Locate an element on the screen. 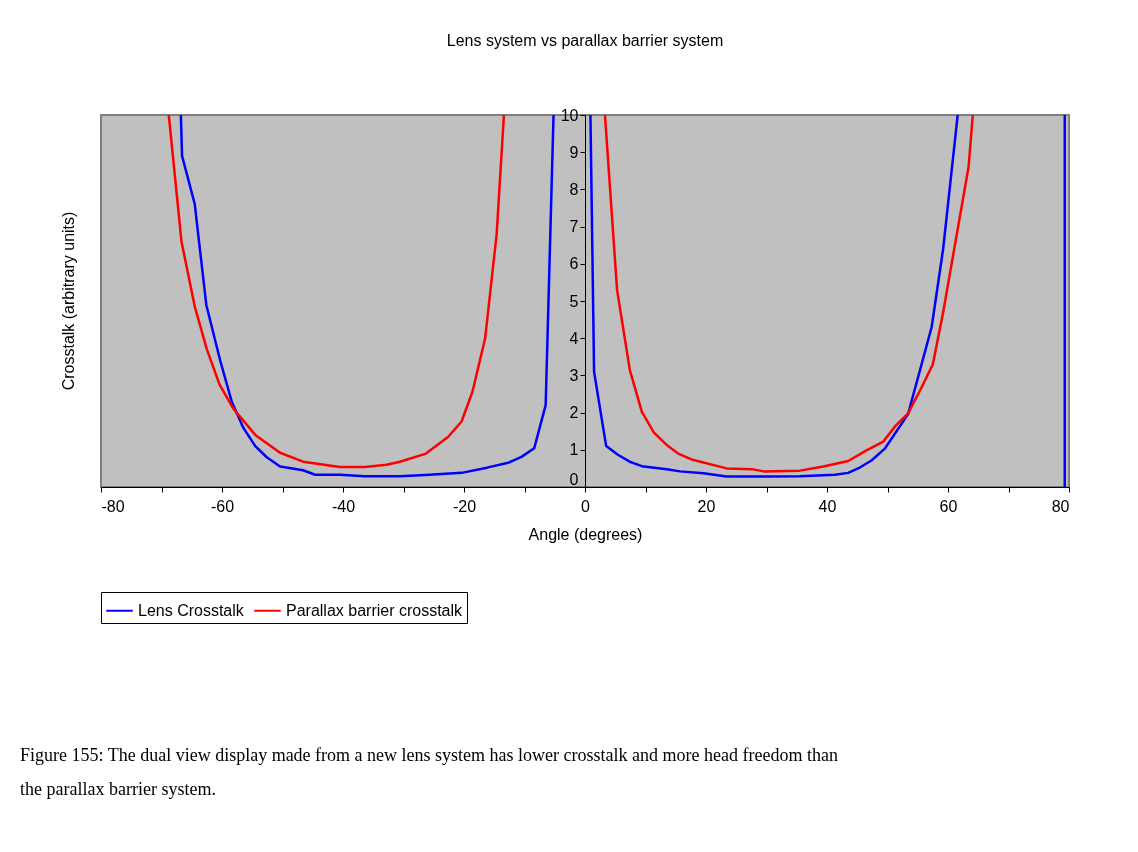 Image resolution: width=1138 pixels, height=852 pixels. y-tick-label: 9 is located at coordinates (574, 152).